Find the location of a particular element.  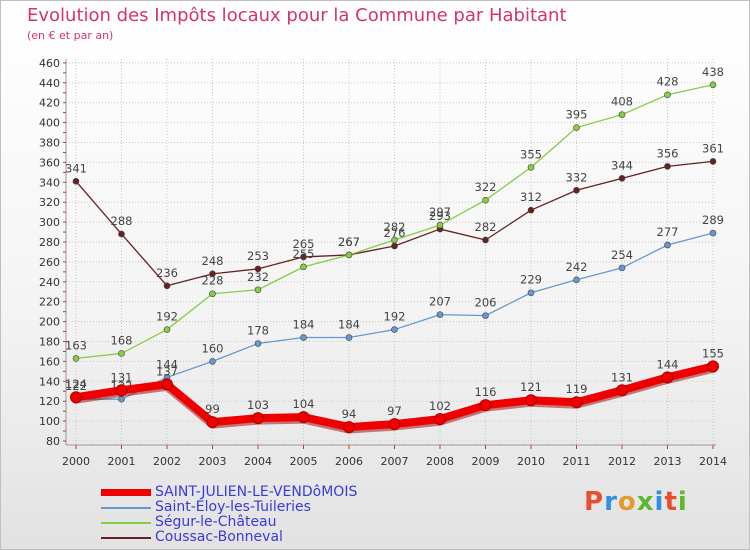

data-label: 289 is located at coordinates (713, 220).